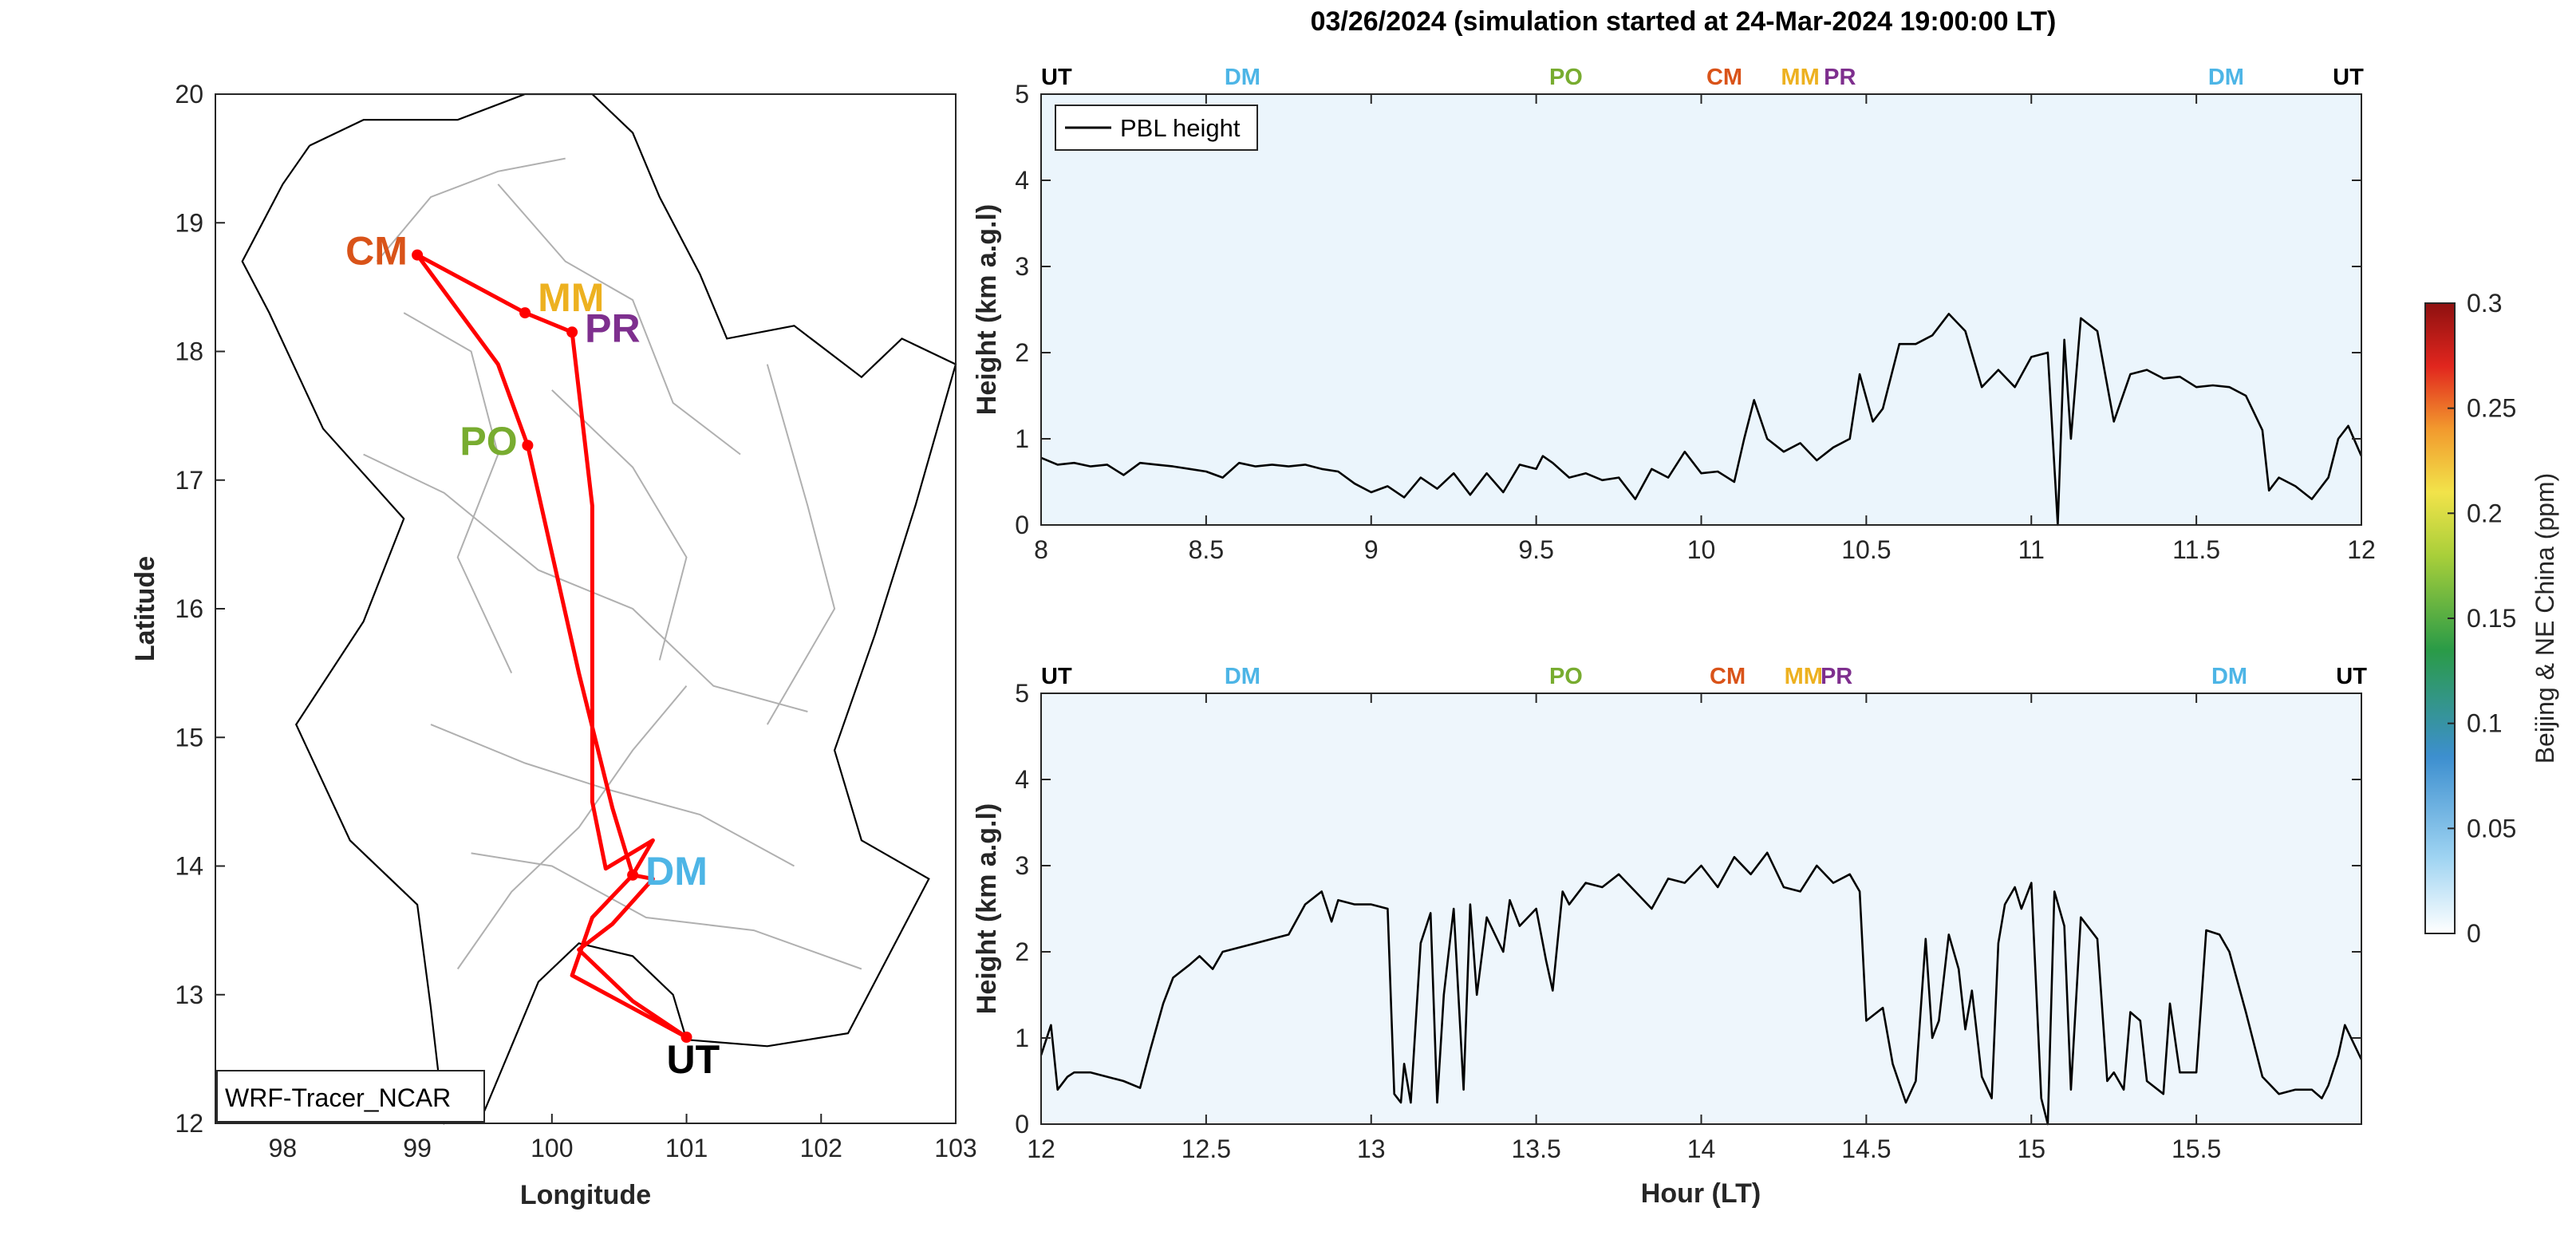 This screenshot has width=2576, height=1247. What do you see at coordinates (418, 255) in the screenshot?
I see `site-dot-cm` at bounding box center [418, 255].